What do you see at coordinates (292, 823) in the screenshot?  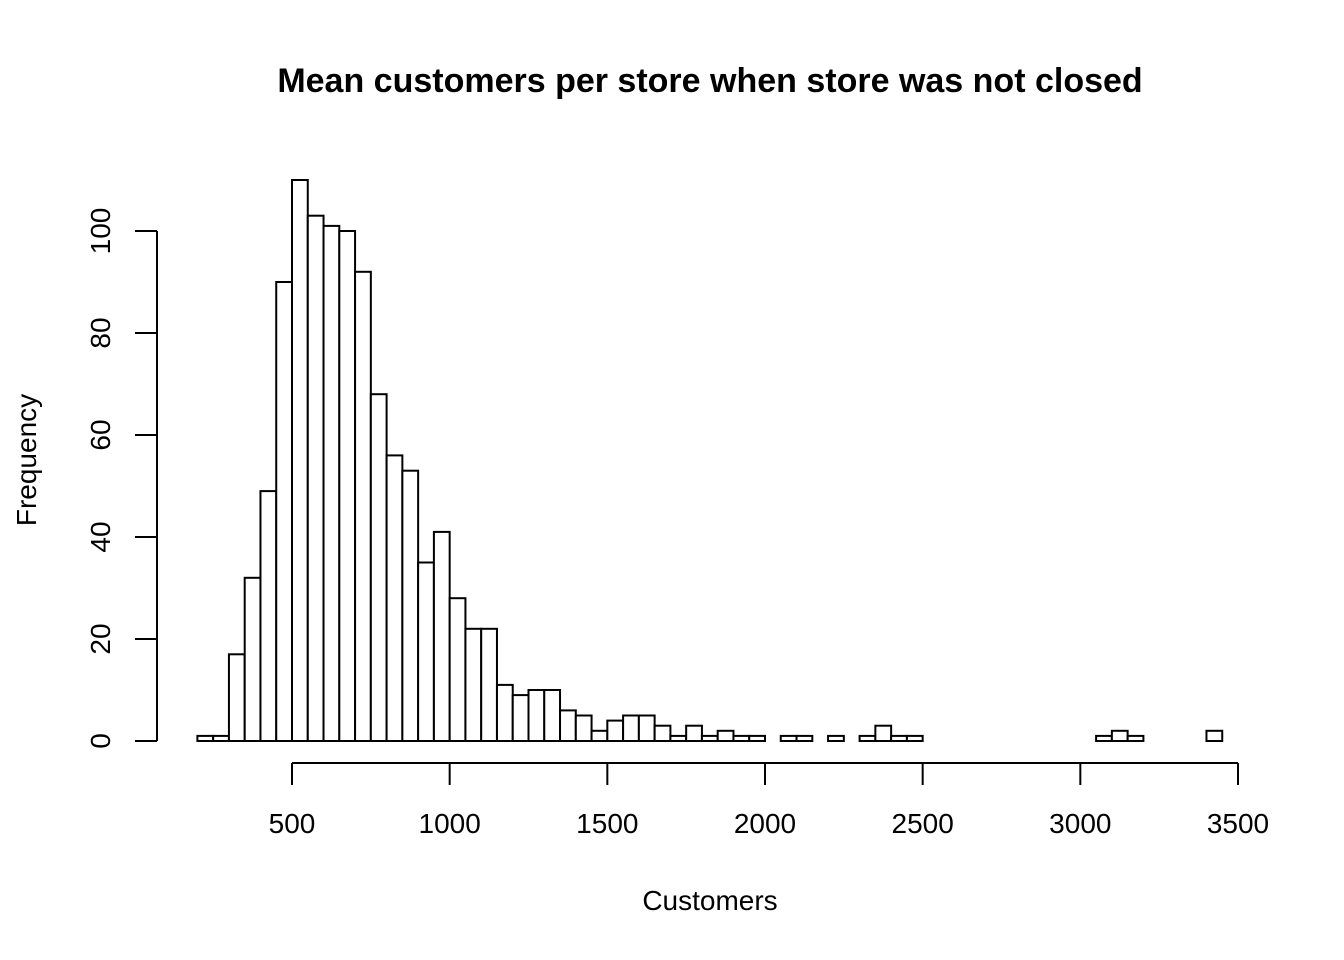 I see `x-tick-label: 500` at bounding box center [292, 823].